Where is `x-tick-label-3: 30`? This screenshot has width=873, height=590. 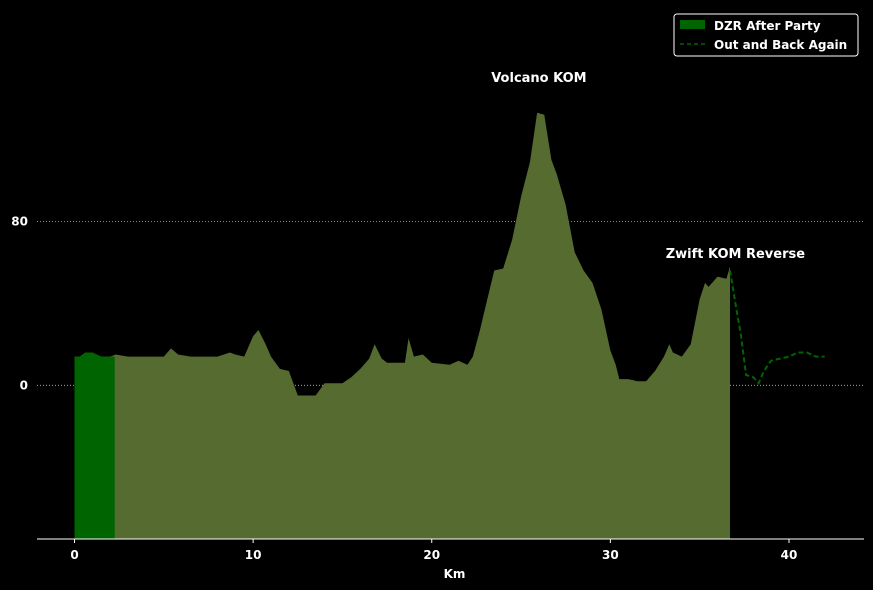
x-tick-label-3: 30 is located at coordinates (610, 555).